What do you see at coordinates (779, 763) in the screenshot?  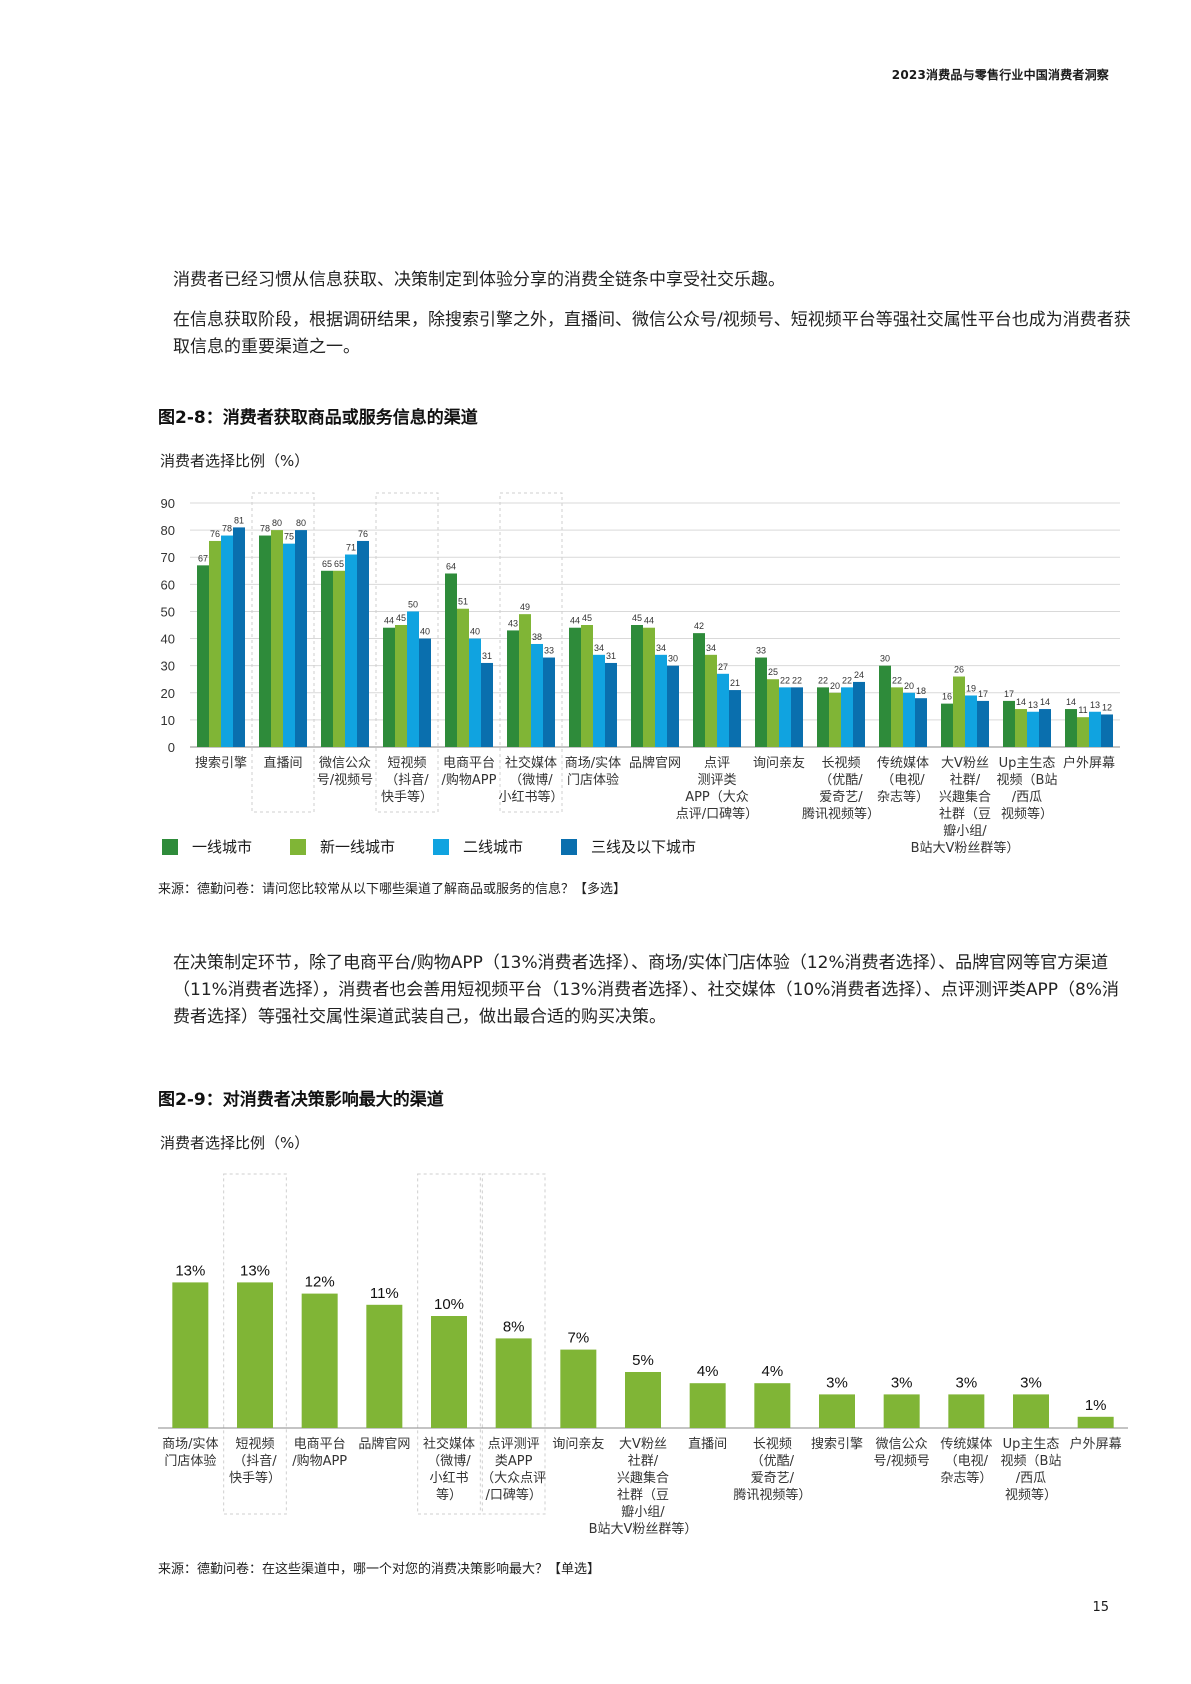 I see `x-tick-label: 询问亲友` at bounding box center [779, 763].